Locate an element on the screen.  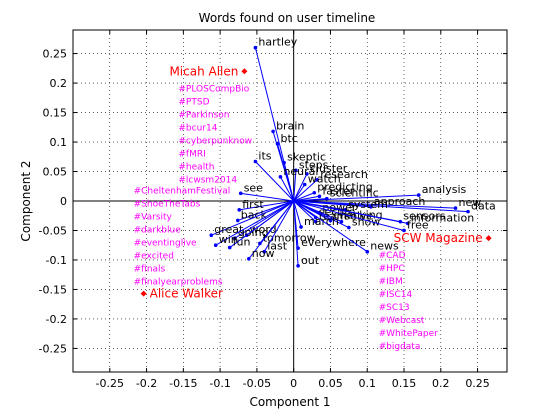
hashtag-label: #lcwsm2014 is located at coordinates (207, 180).